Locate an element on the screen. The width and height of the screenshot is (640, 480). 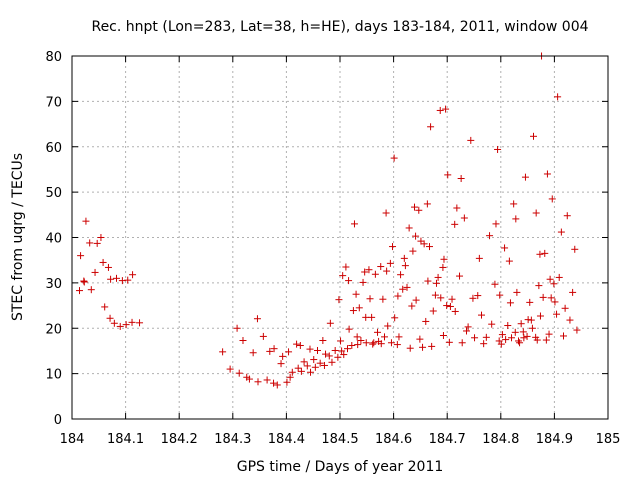
y-tick-label: 50 is located at coordinates (53, 193).